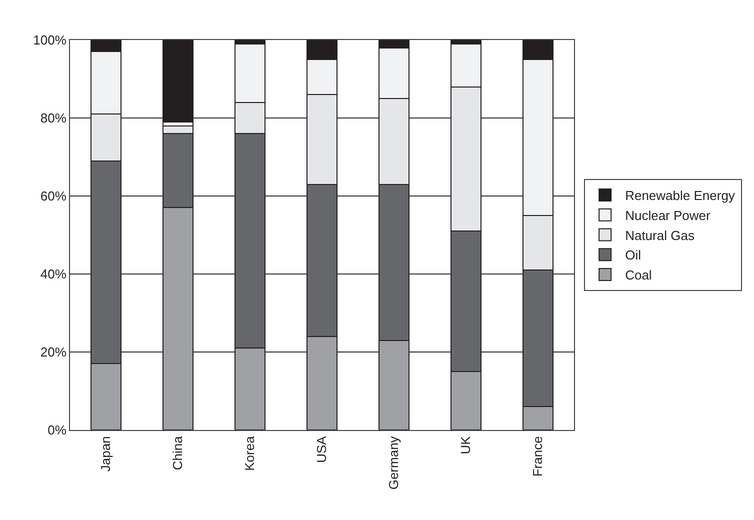 The image size is (754, 520). What do you see at coordinates (53, 274) in the screenshot?
I see `y-tick-label: 40%` at bounding box center [53, 274].